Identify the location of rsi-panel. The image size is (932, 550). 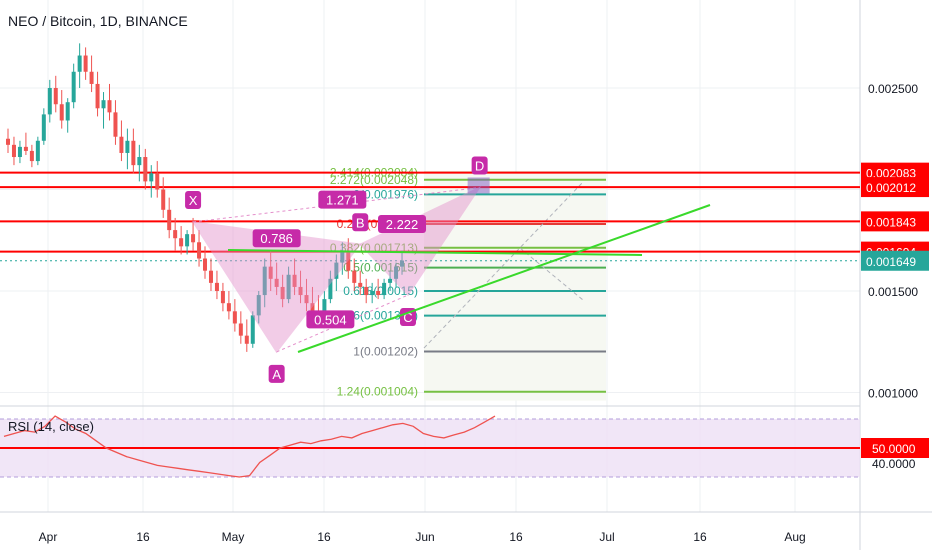
(430, 446).